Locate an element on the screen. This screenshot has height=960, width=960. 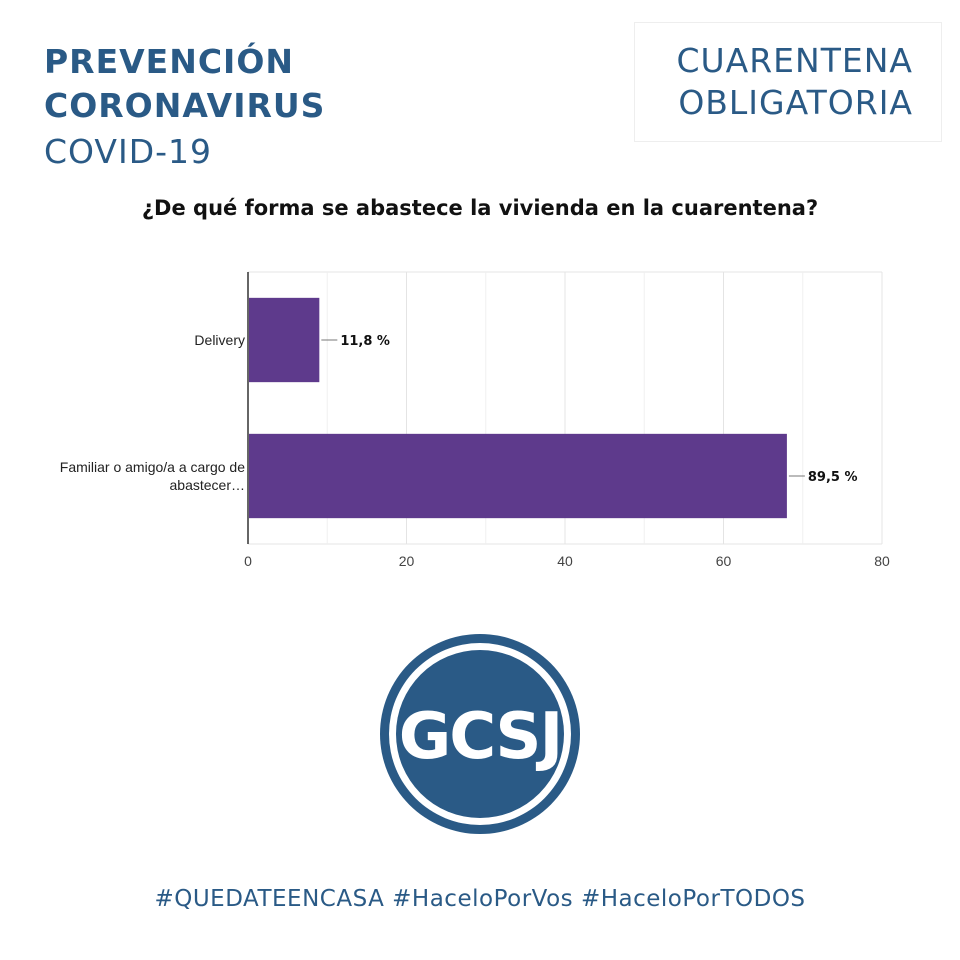
x-tick-label: 60 is located at coordinates (724, 561).